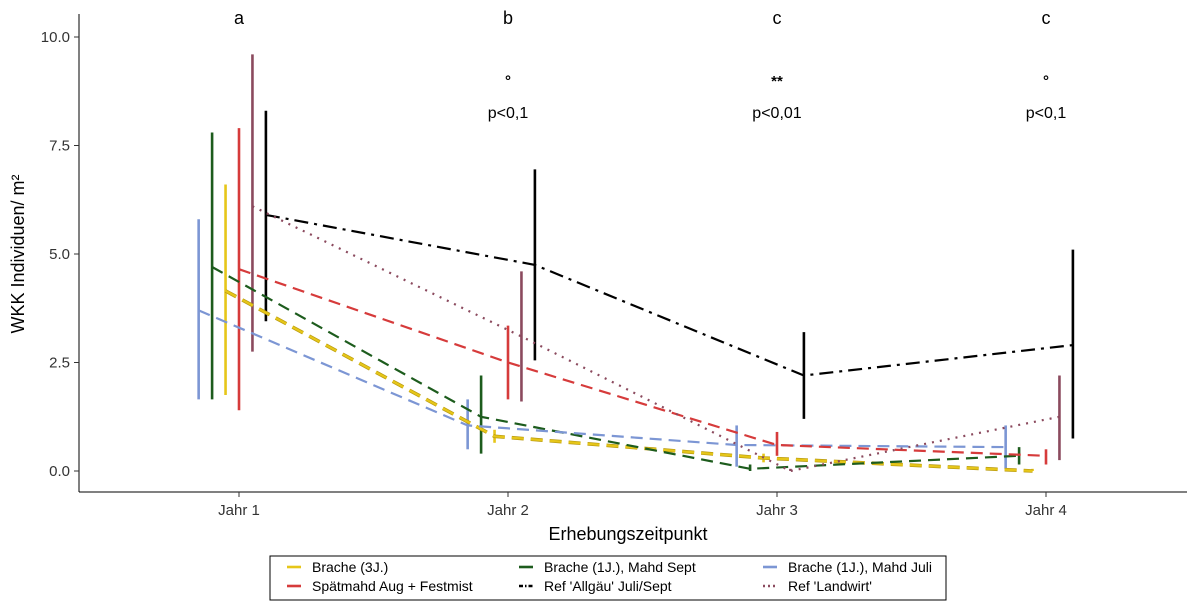  I want to click on y-tick-label: 10.0, so click(55, 37).